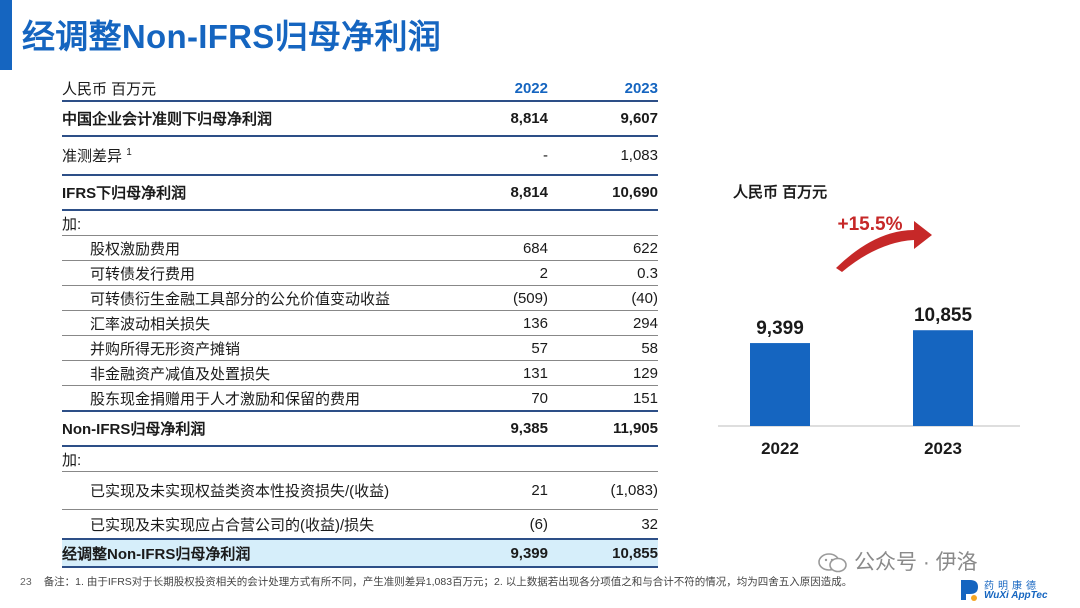 The height and width of the screenshot is (608, 1080). I want to click on value-2023: 11,905, so click(635, 428).